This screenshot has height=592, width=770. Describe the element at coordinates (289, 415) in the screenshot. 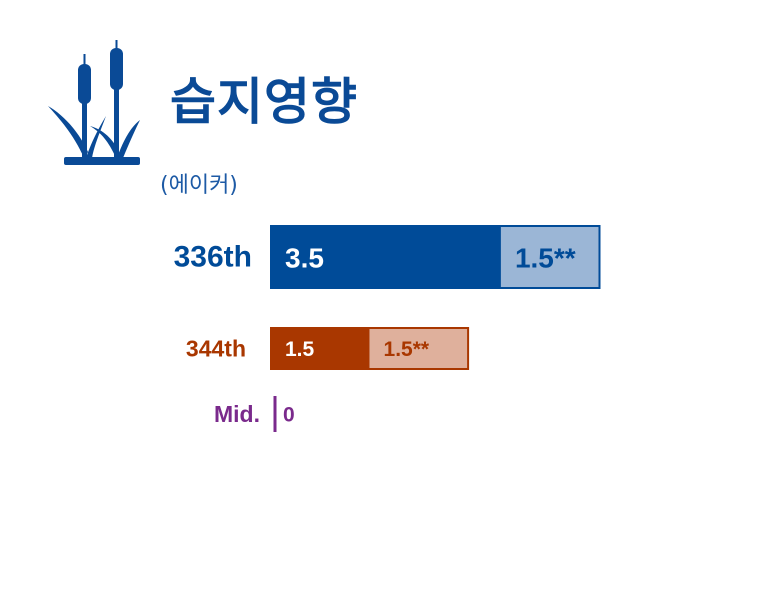

I see `data-label: 0` at that location.